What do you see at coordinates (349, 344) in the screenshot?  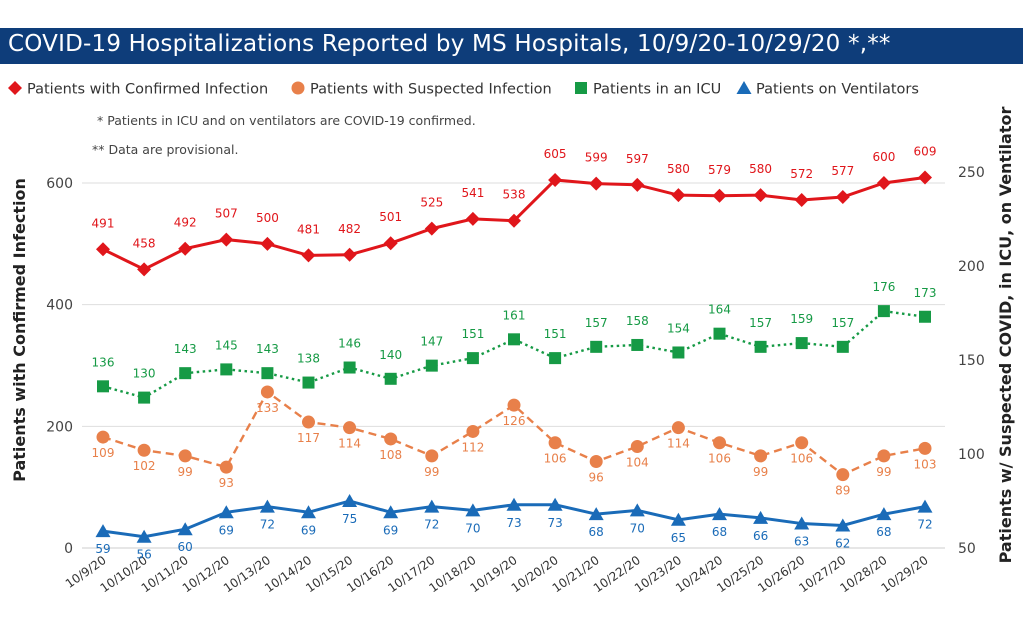 I see `data-label: 146` at bounding box center [349, 344].